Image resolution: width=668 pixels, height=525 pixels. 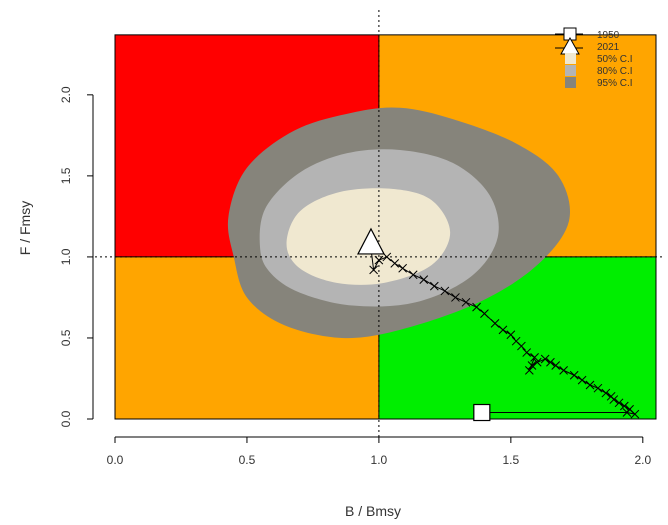 I want to click on x-tick-label: 0.5, so click(x=247, y=460).